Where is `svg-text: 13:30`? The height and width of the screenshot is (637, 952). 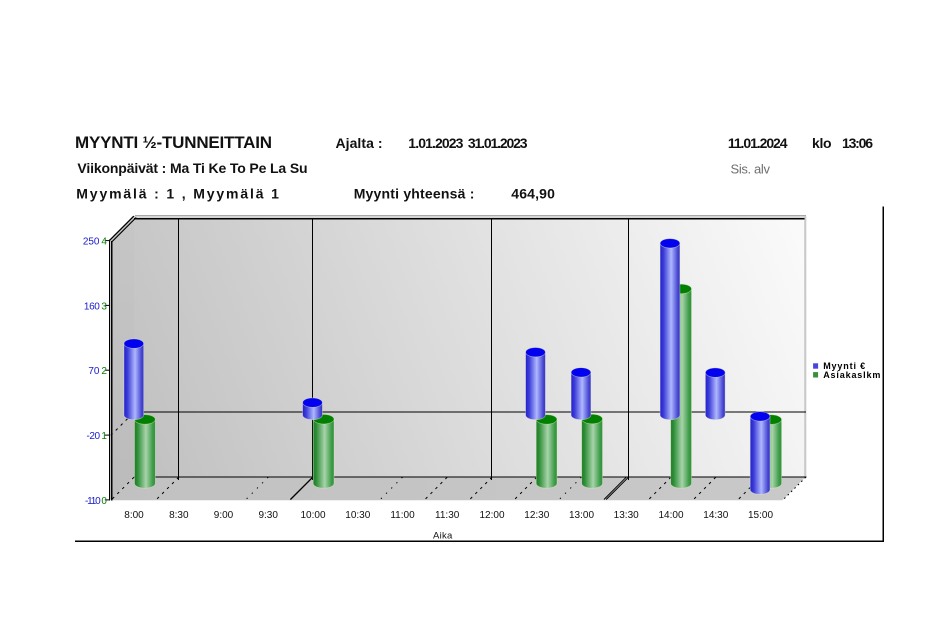
svg-text: 13:30 is located at coordinates (626, 515).